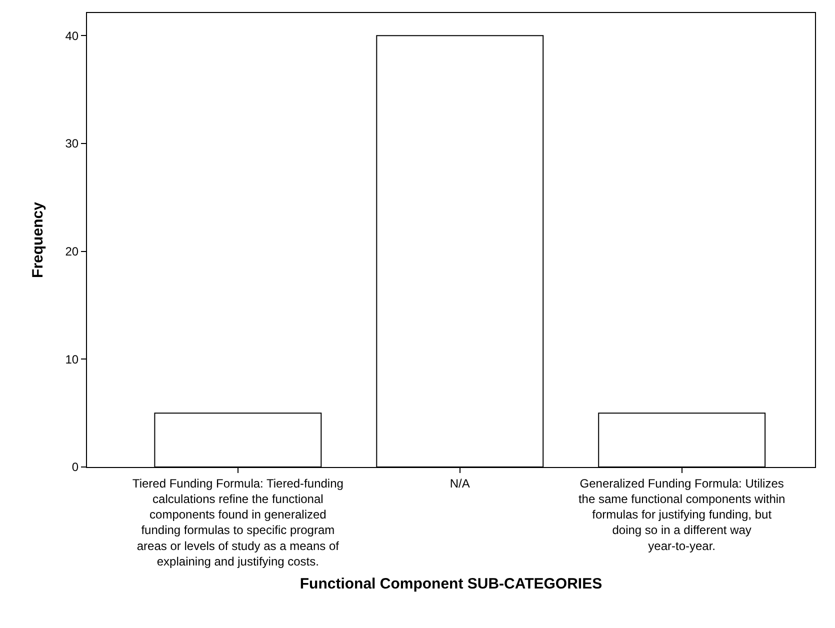 This screenshot has width=835, height=628. Describe the element at coordinates (75, 467) in the screenshot. I see `y-tick-label: 0` at that location.